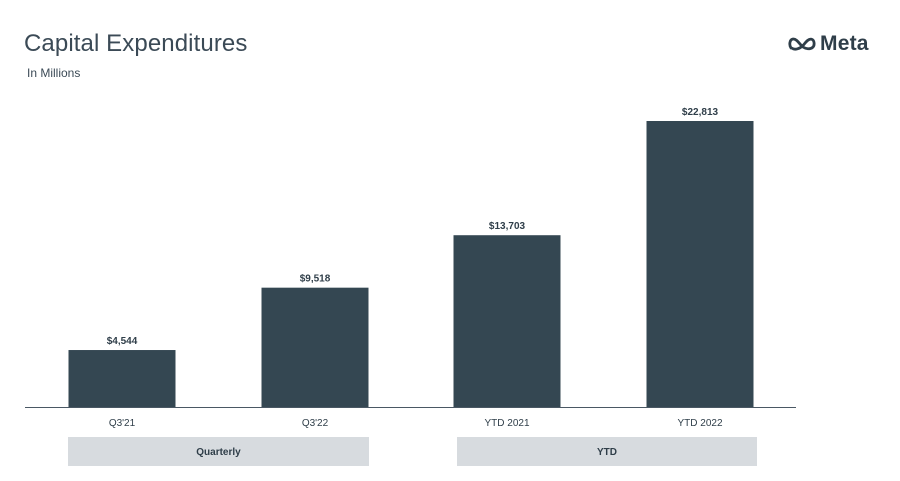  I want to click on x-tick-label: Q3'22, so click(315, 423).